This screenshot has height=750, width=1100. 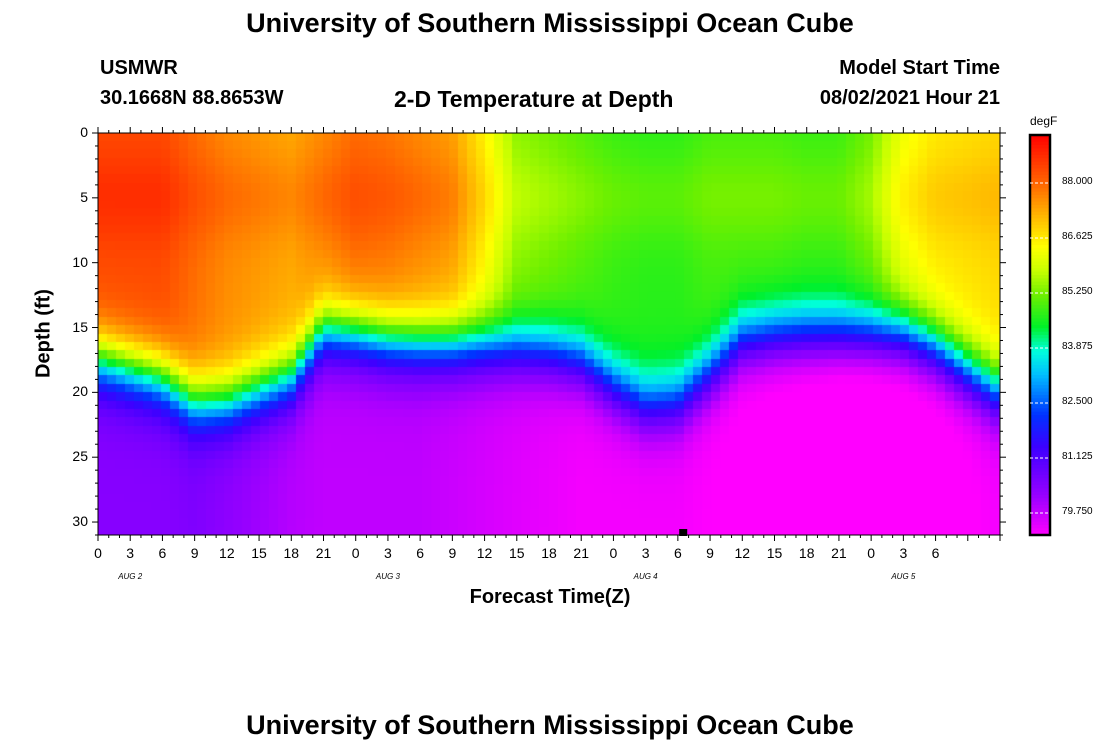 What do you see at coordinates (683, 532) in the screenshot?
I see `current-time-marker` at bounding box center [683, 532].